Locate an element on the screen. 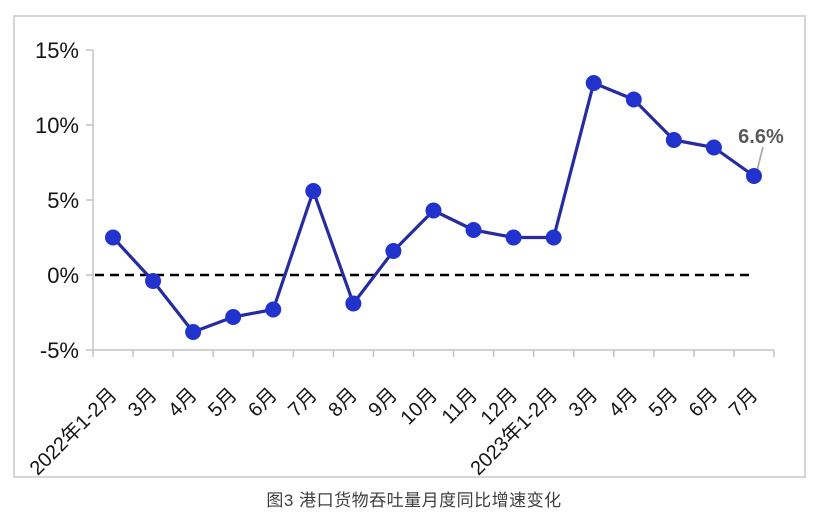 This screenshot has height=529, width=828. x-tick-label: 2022年1-2月 is located at coordinates (73, 431).